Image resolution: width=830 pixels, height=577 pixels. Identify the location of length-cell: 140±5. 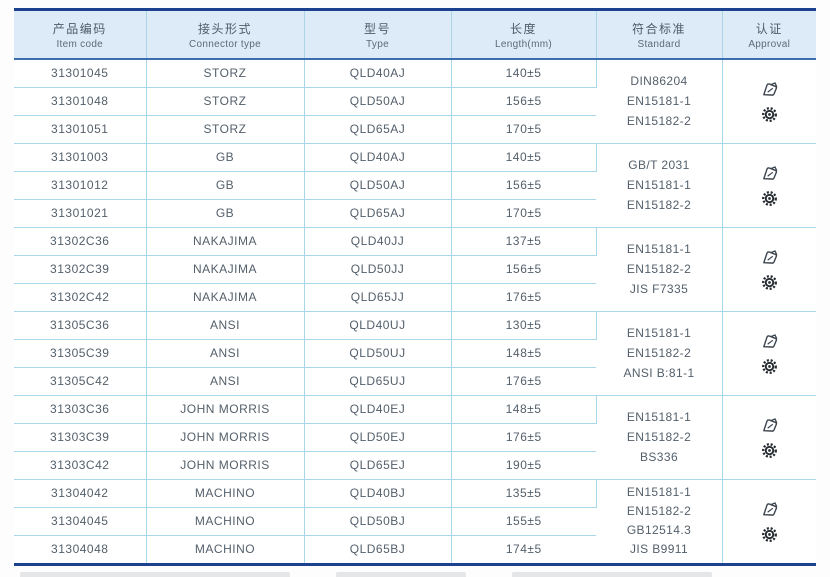
(524, 73).